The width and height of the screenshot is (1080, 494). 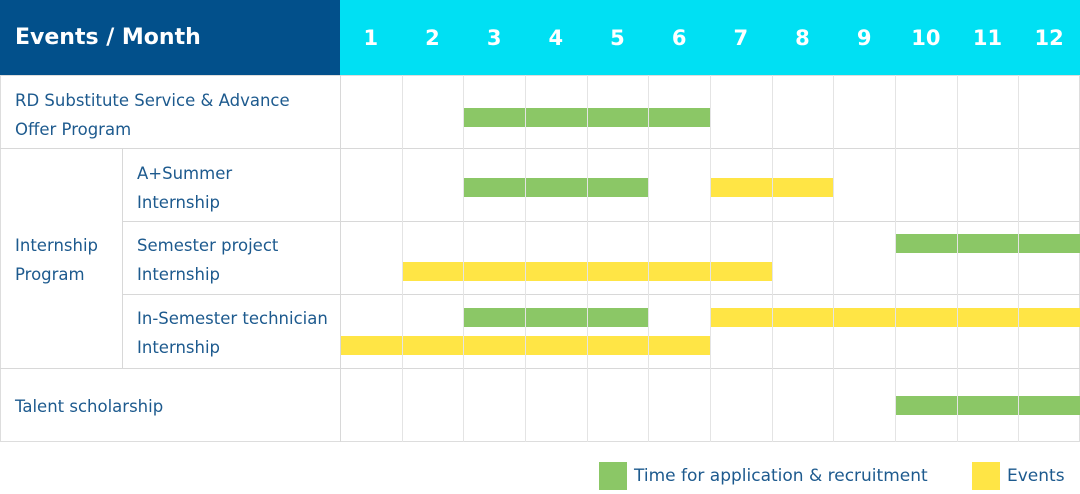 I want to click on legend-swatch-application, so click(x=613, y=476).